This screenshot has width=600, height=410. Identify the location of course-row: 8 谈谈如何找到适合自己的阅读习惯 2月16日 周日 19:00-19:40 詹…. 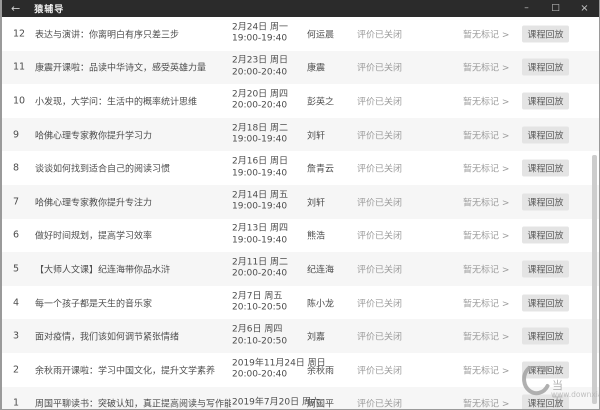
(300, 168).